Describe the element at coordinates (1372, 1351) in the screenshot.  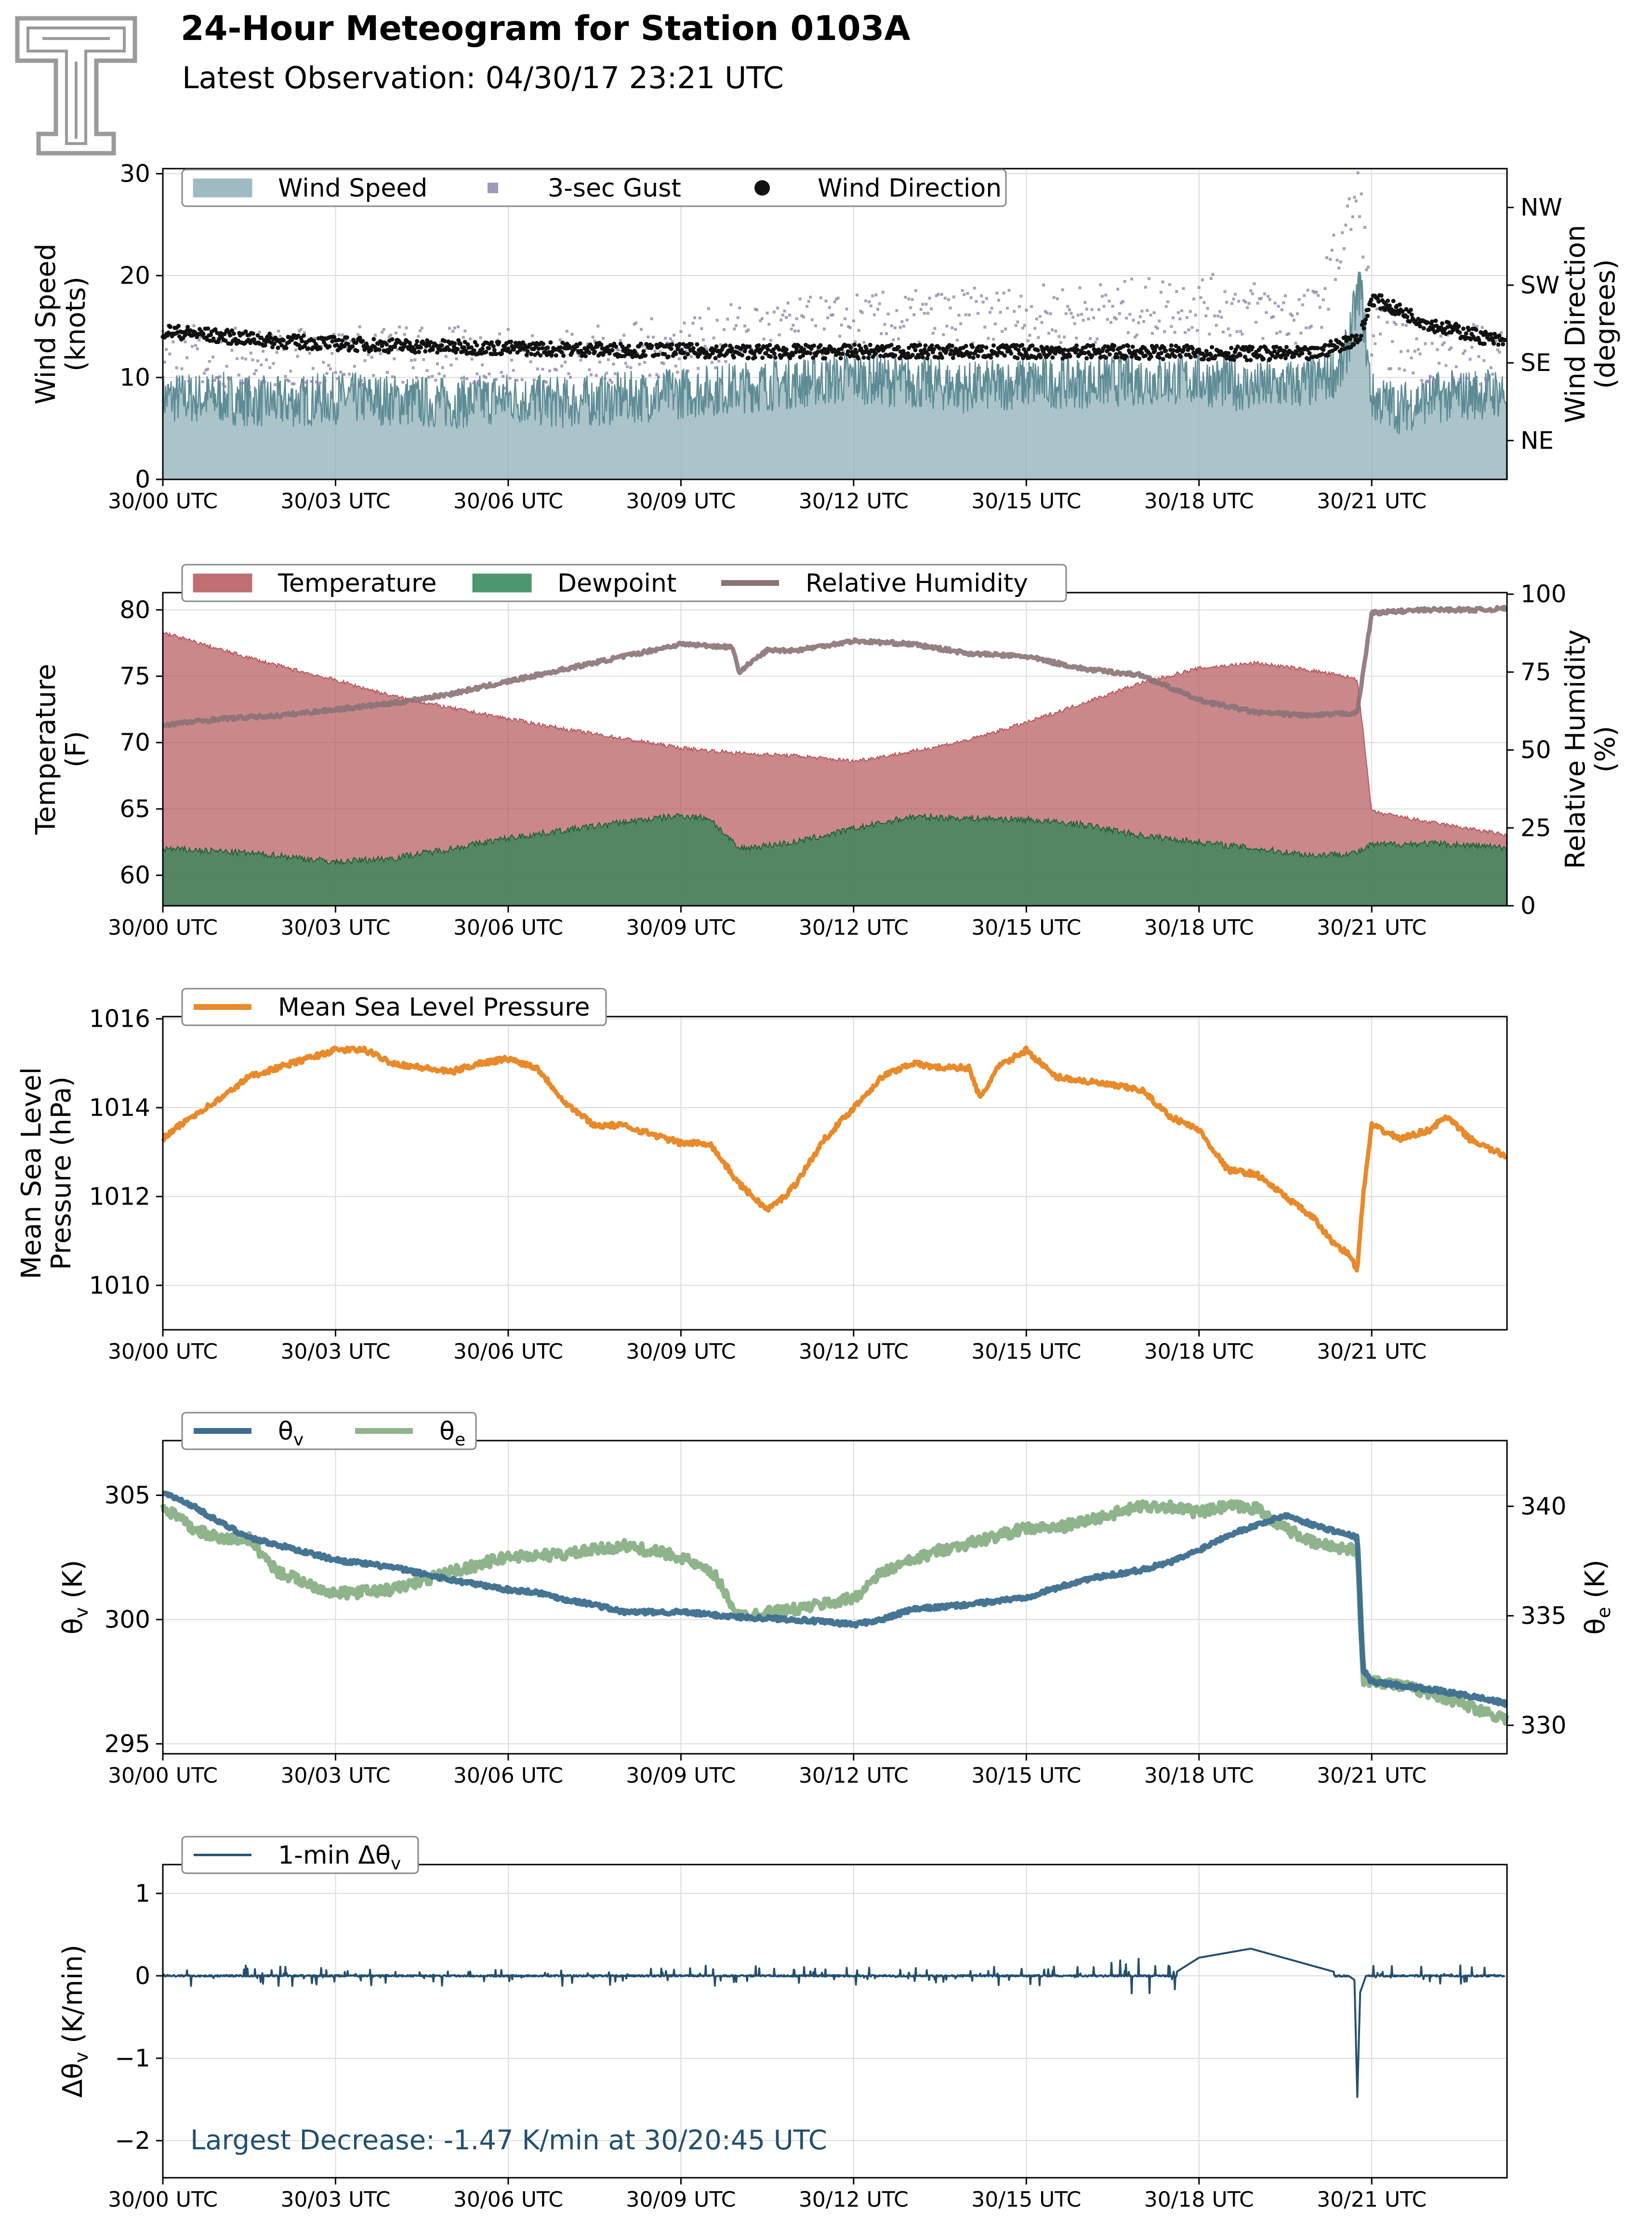
I see `x-tick-label: 30/21 UTC` at that location.